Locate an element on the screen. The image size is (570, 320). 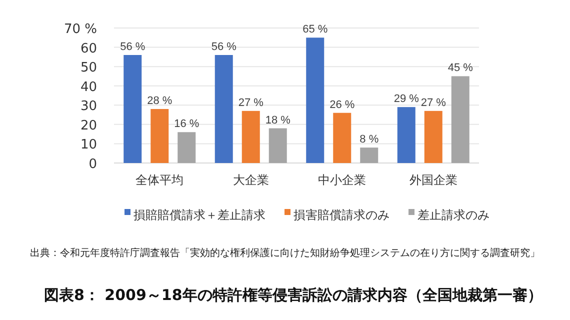
data-label: 26 % is located at coordinates (342, 104).